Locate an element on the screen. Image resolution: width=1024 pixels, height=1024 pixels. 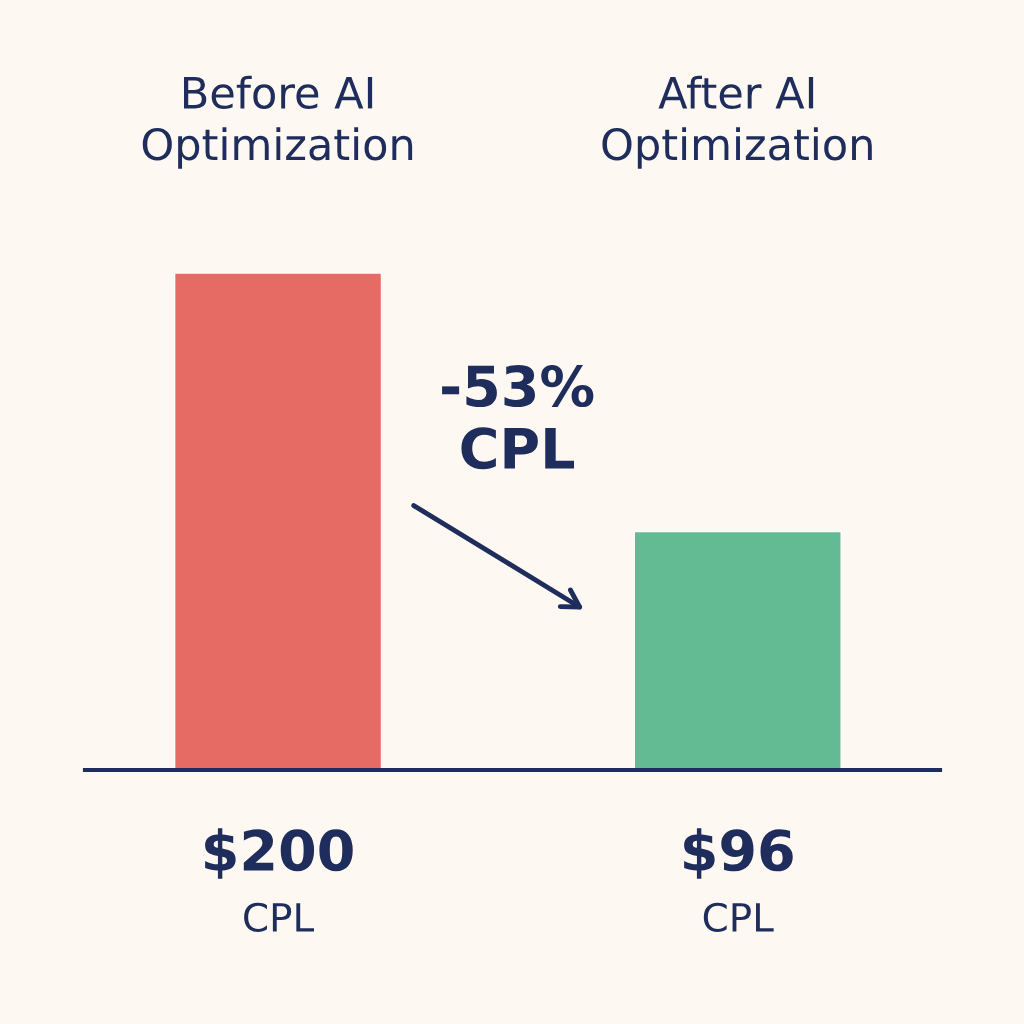
data-label: $200 CPL is located at coordinates (279, 880).